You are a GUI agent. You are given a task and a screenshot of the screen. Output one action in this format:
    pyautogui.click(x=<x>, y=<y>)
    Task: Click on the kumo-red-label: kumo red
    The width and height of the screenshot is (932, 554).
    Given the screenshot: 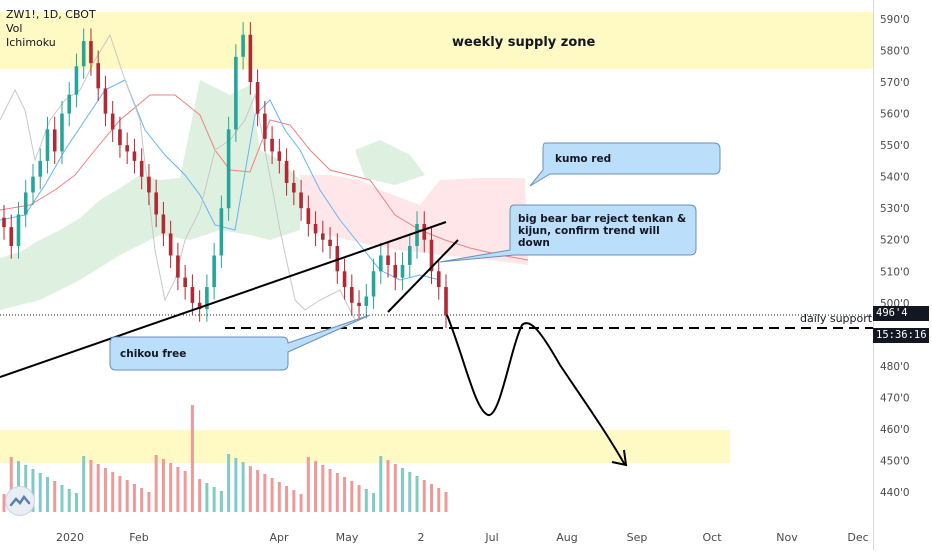 What is the action you would take?
    pyautogui.click(x=583, y=159)
    